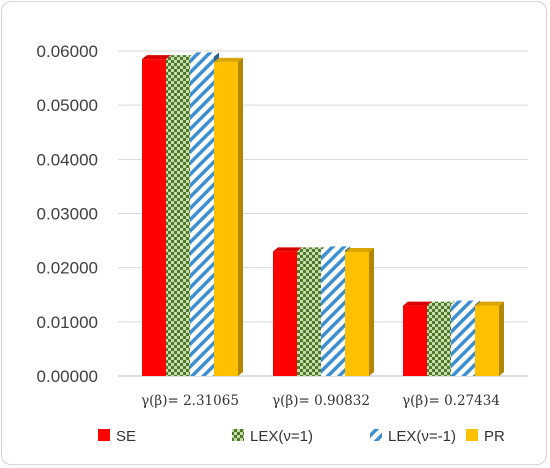 The image size is (550, 468). I want to click on legend-label: PR, so click(494, 436).